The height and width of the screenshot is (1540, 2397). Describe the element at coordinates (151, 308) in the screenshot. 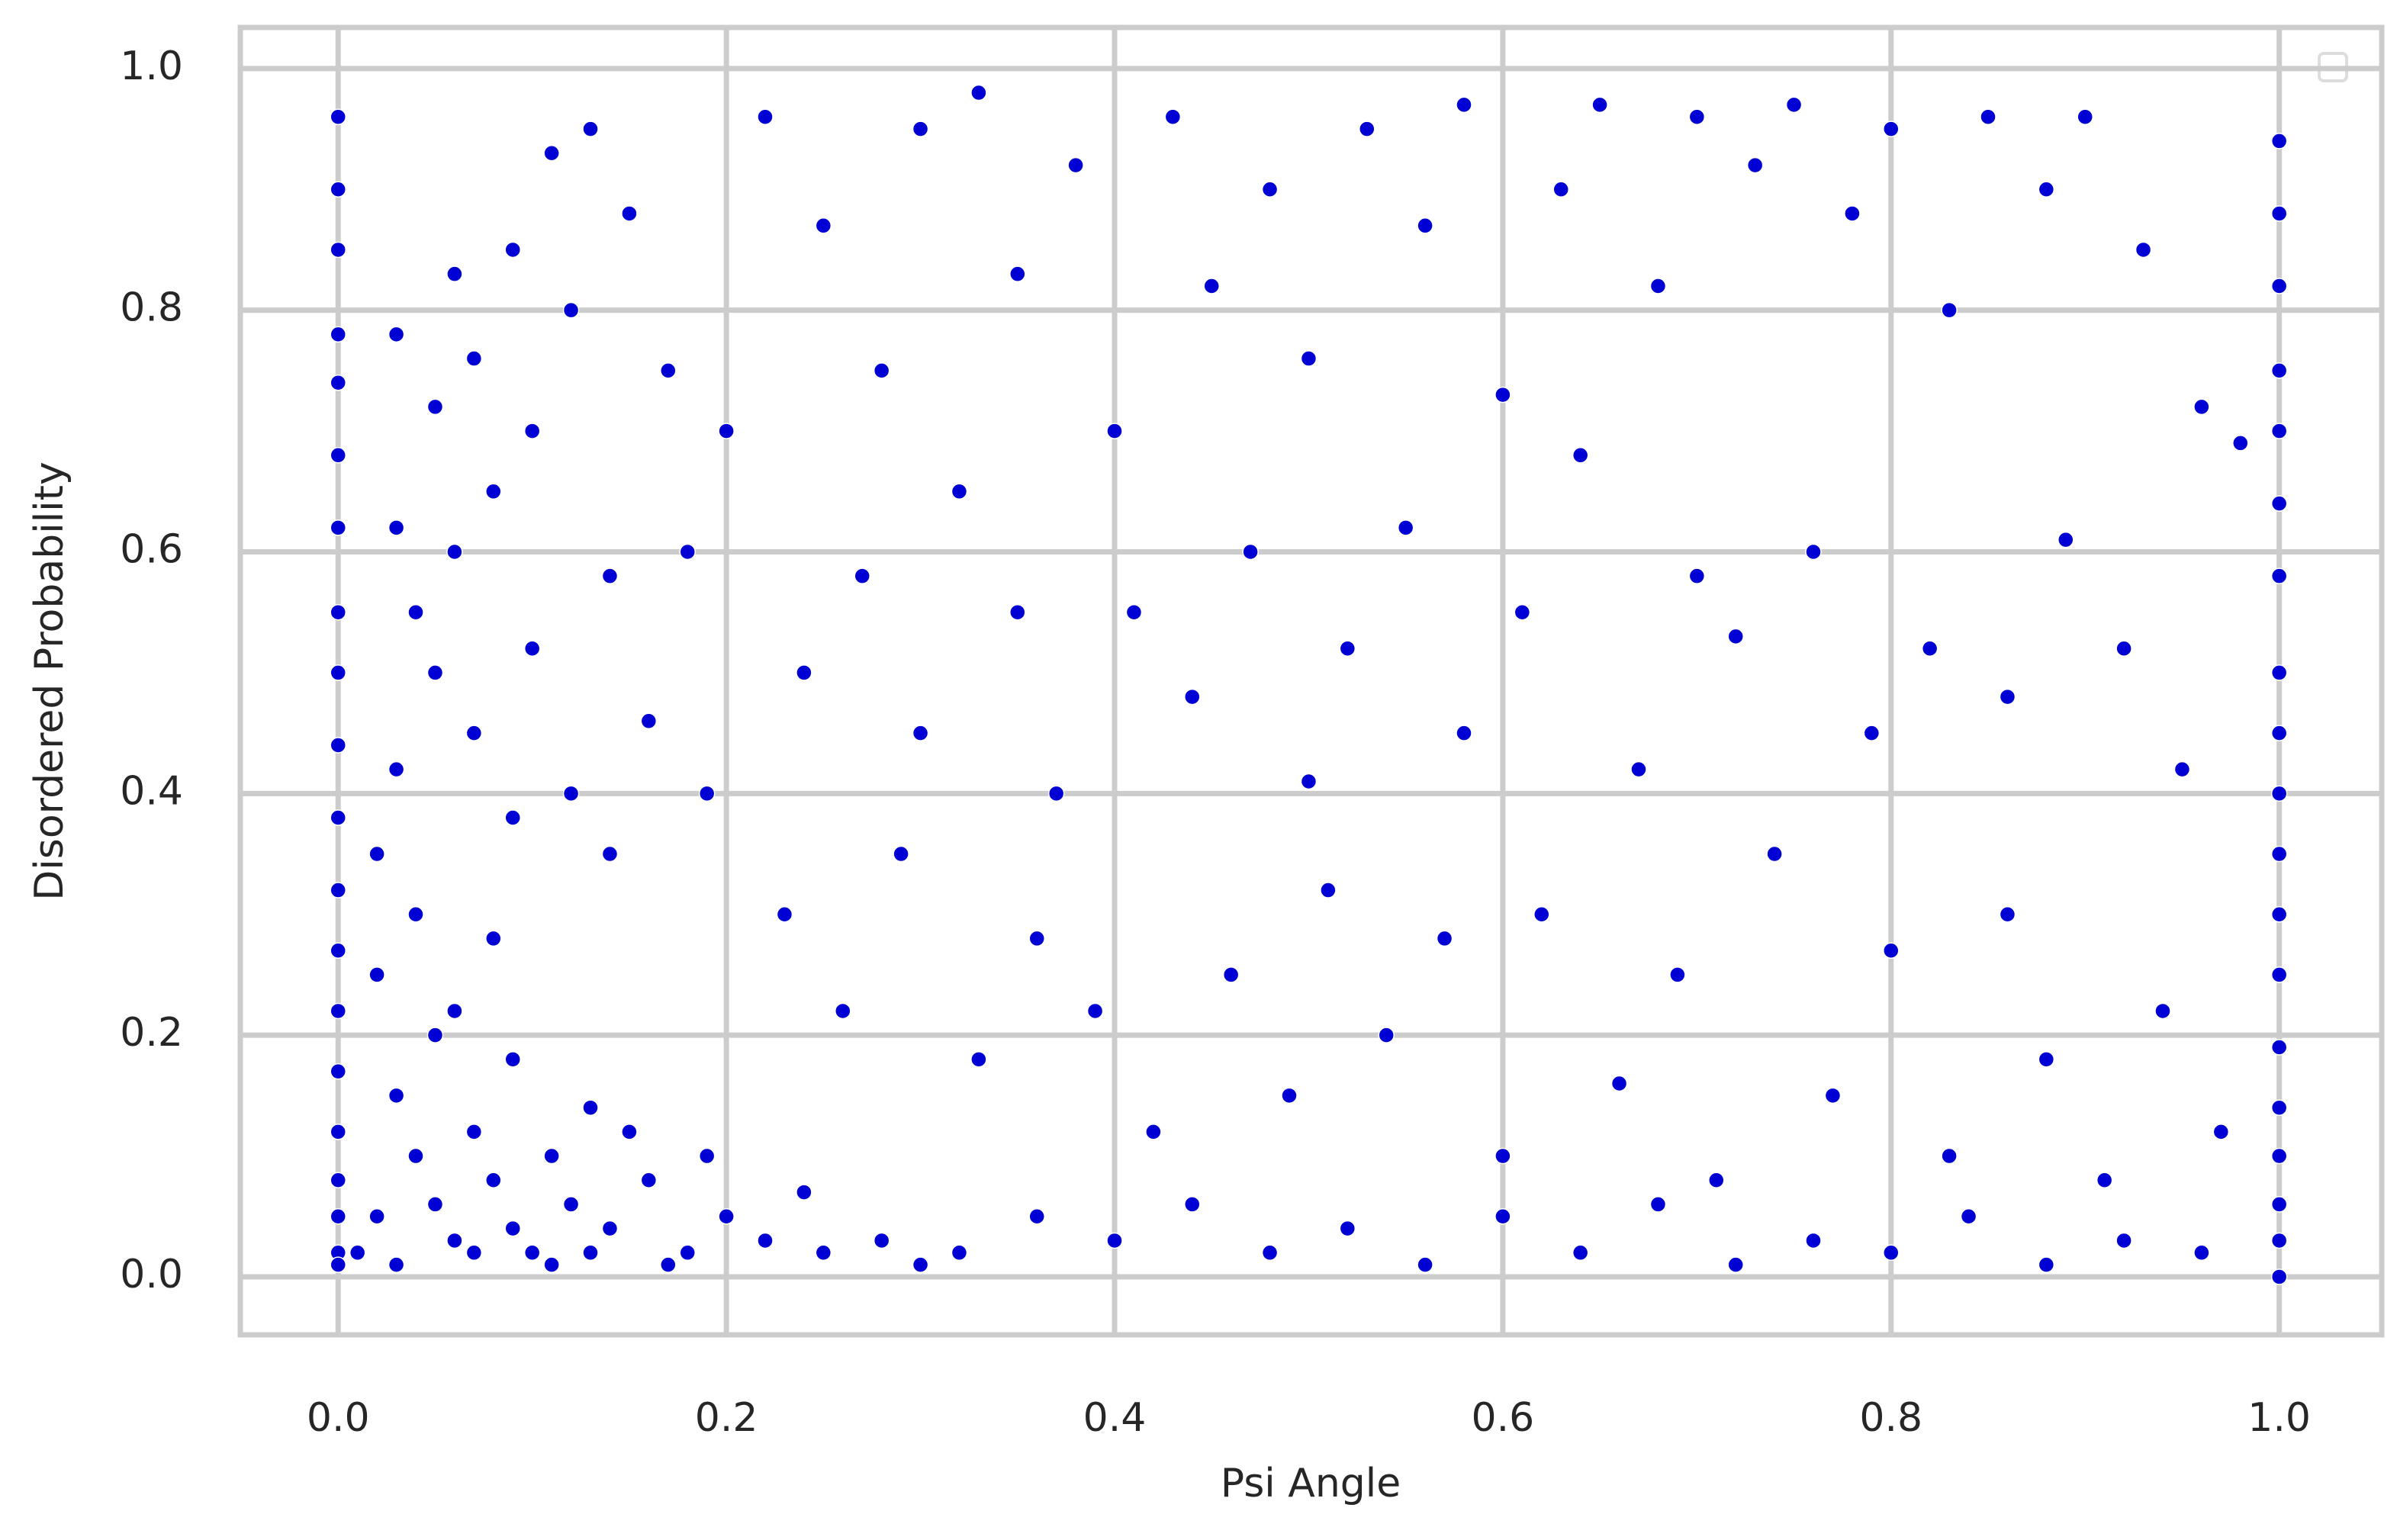

I see `y-tick-label: 0.8` at that location.